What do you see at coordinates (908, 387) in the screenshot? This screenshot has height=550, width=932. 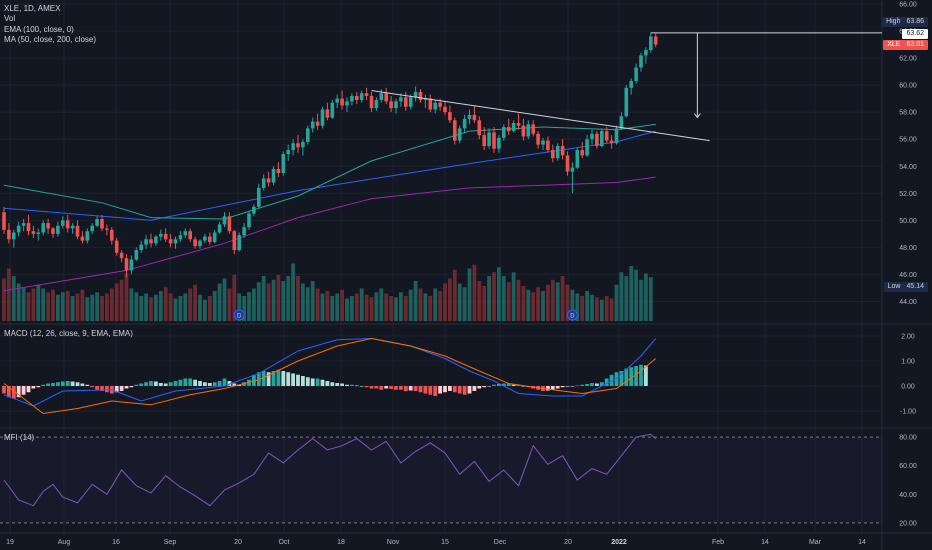 I see `macd-tick-label: 0.00` at bounding box center [908, 387].